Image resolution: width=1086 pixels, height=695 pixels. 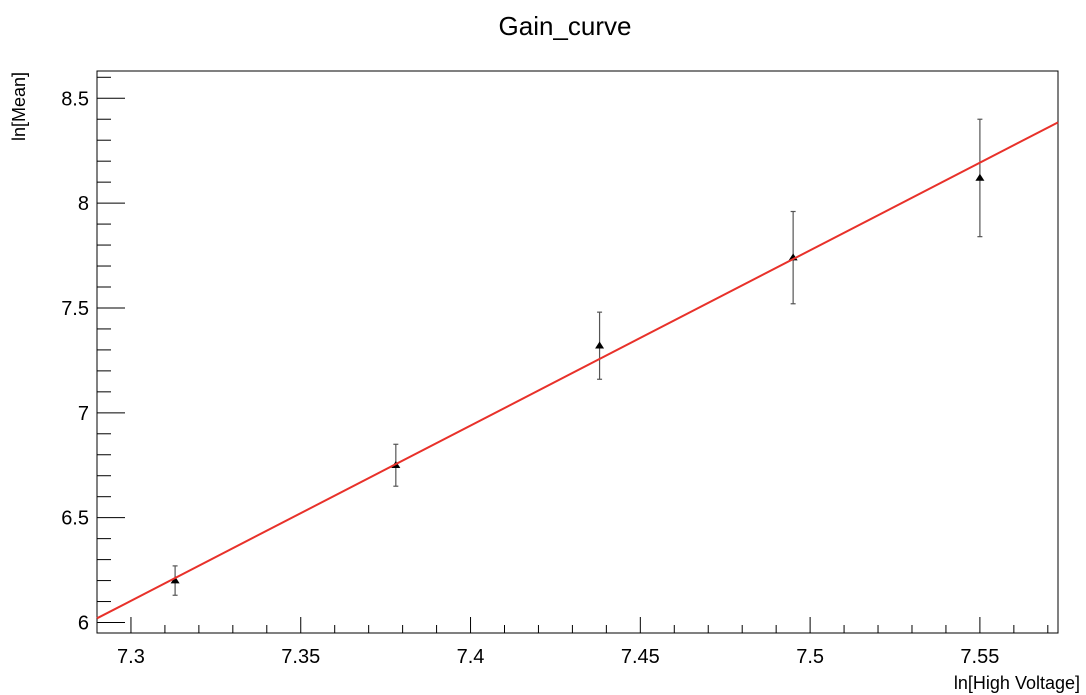 I want to click on y-tick-label: 8.5, so click(x=75, y=99).